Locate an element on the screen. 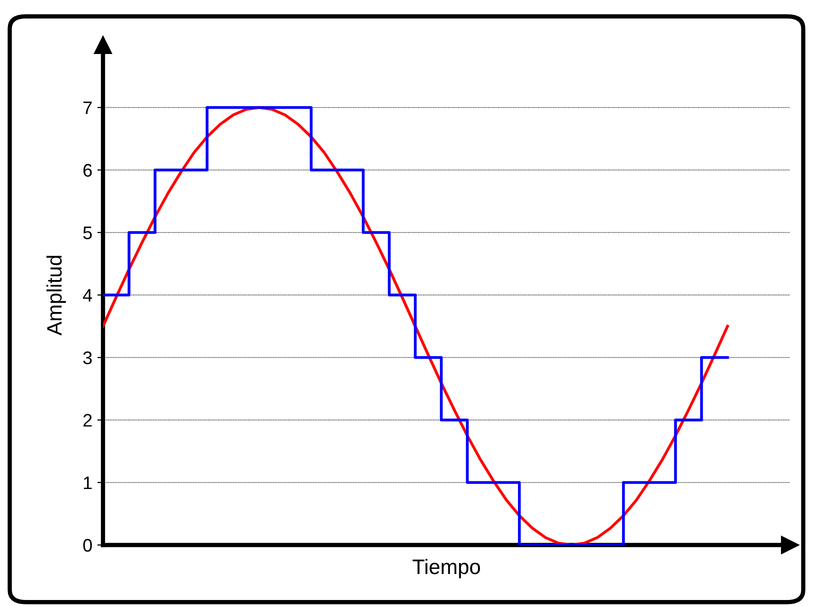 This screenshot has height=607, width=813. y-tick-label: 1 is located at coordinates (88, 483).